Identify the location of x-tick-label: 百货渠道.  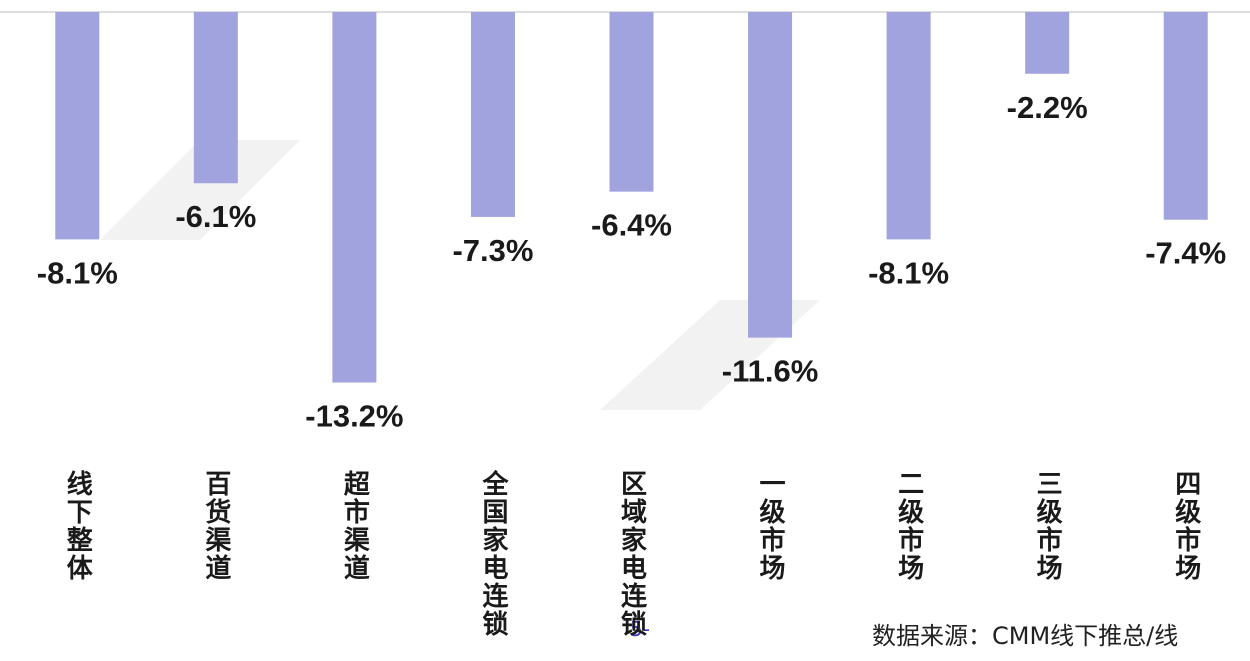
(216, 526).